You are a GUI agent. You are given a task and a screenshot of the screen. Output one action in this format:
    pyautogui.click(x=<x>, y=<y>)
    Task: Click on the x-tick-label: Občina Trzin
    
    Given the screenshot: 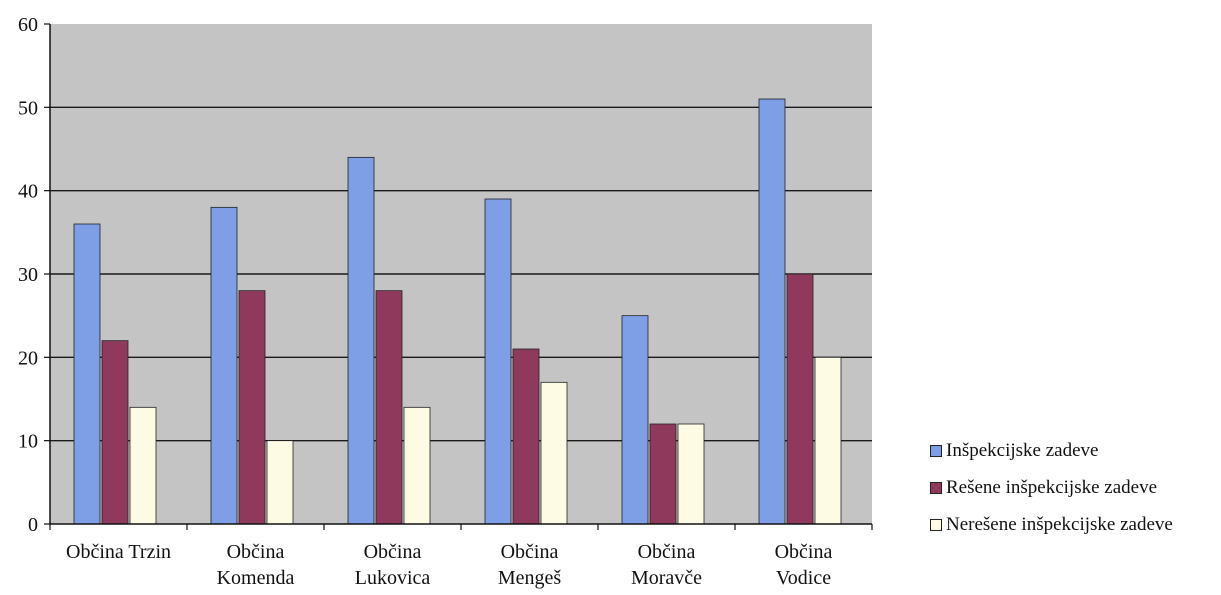 What is the action you would take?
    pyautogui.click(x=118, y=552)
    